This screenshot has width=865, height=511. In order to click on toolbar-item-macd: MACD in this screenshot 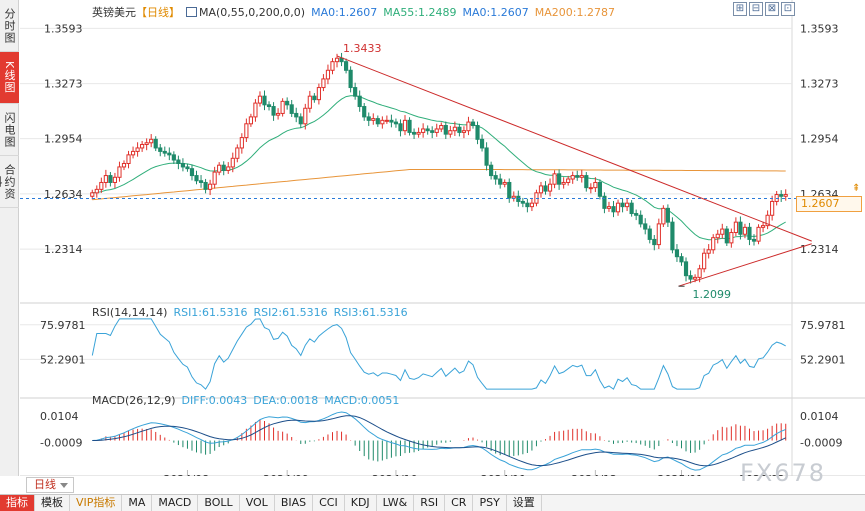, I will do `click(175, 503)`.